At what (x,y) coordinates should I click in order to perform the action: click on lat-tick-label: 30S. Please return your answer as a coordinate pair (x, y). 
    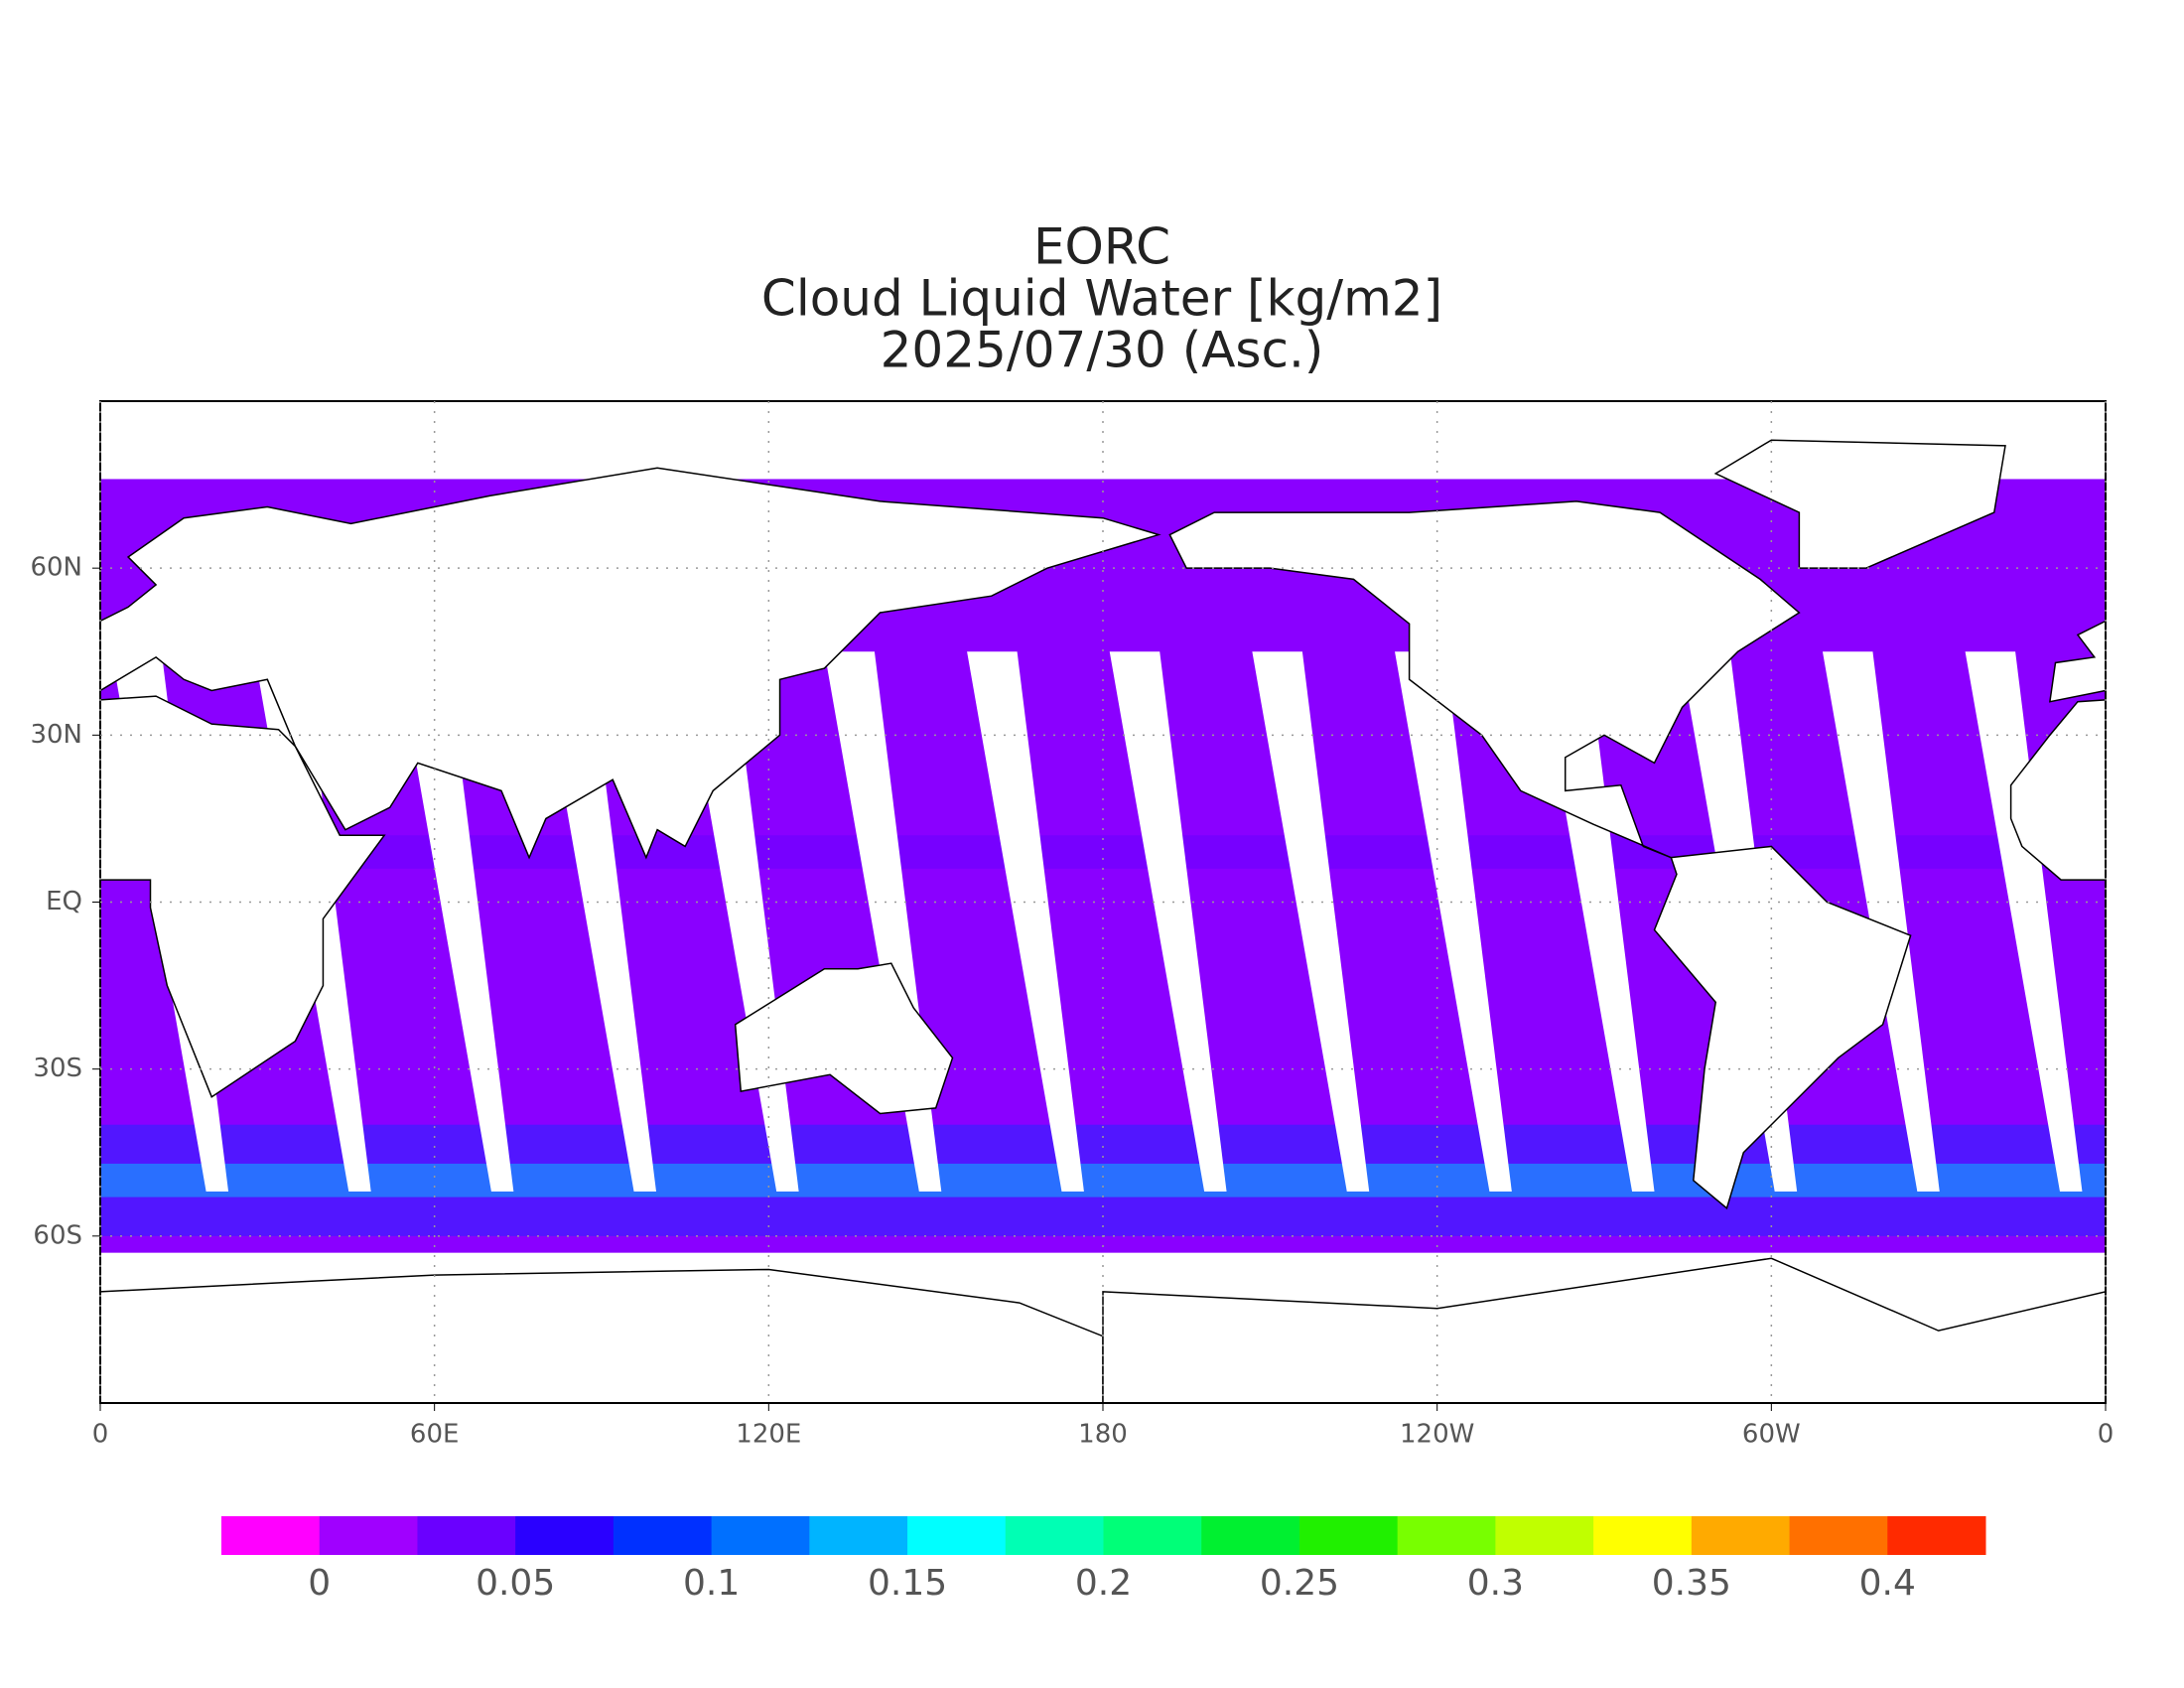
    Looking at the image, I should click on (57, 1068).